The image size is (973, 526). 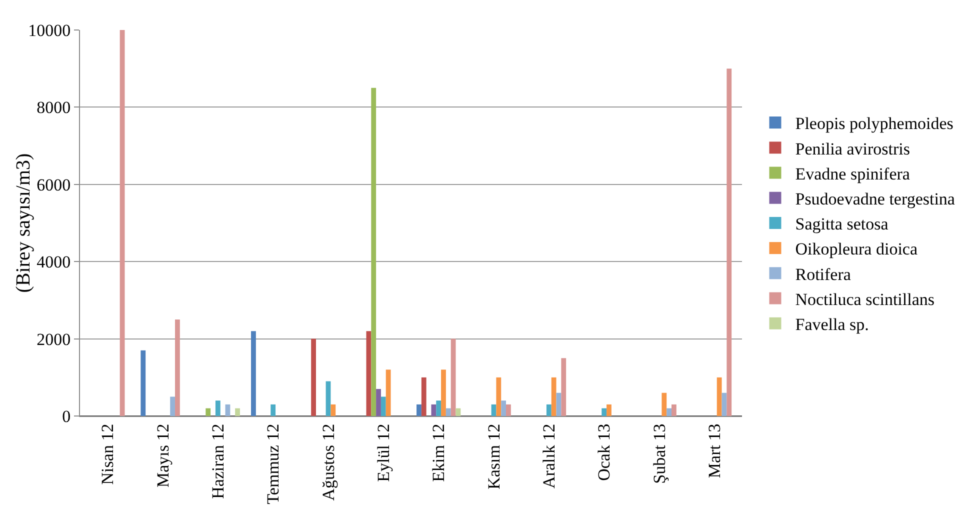 I want to click on x-tick-label: Mayıs 12, so click(x=162, y=456).